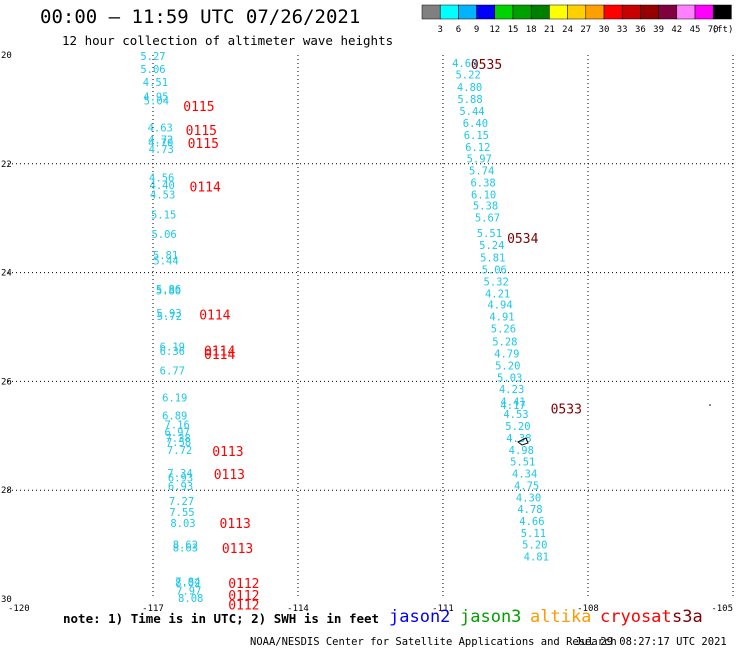 The image size is (740, 650). What do you see at coordinates (481, 171) in the screenshot?
I see `wave-height-value: 5.74` at bounding box center [481, 171].